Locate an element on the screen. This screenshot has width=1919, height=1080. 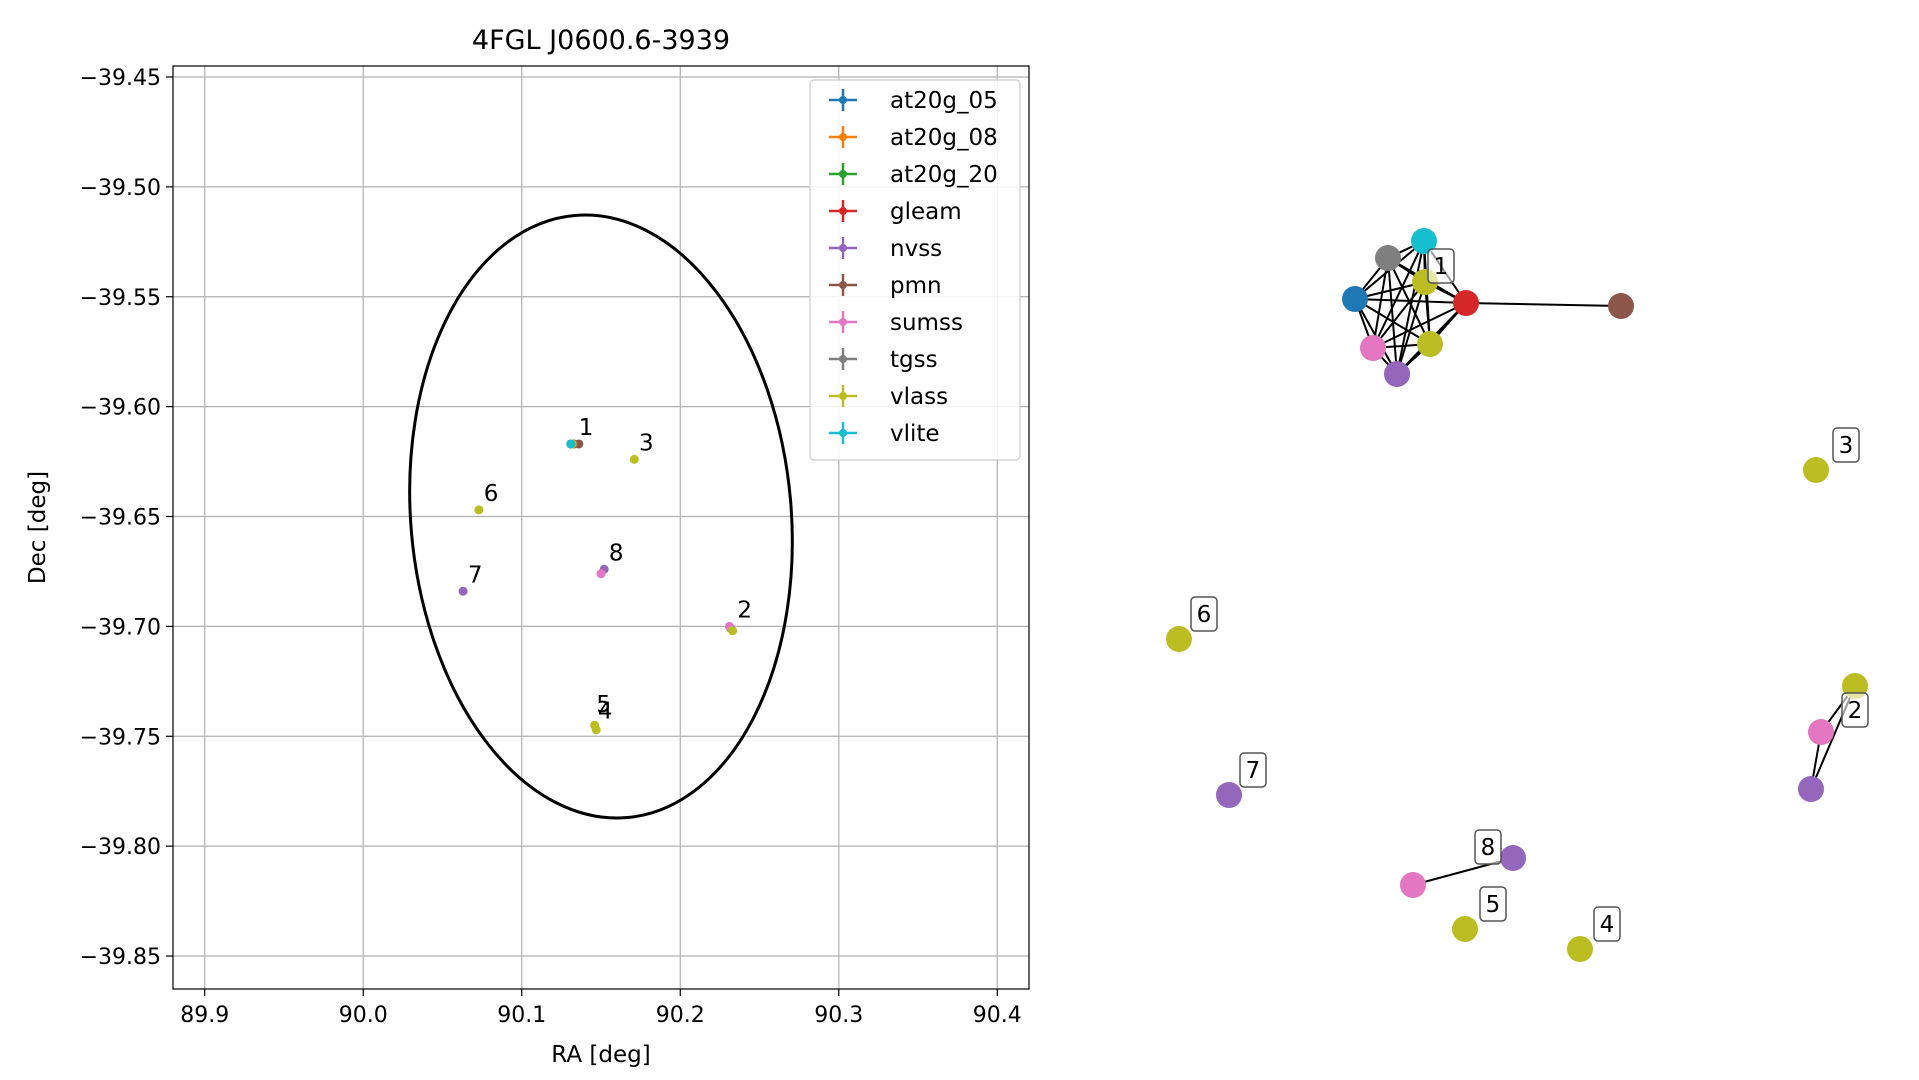
network-label-1: 1 is located at coordinates (1441, 266).